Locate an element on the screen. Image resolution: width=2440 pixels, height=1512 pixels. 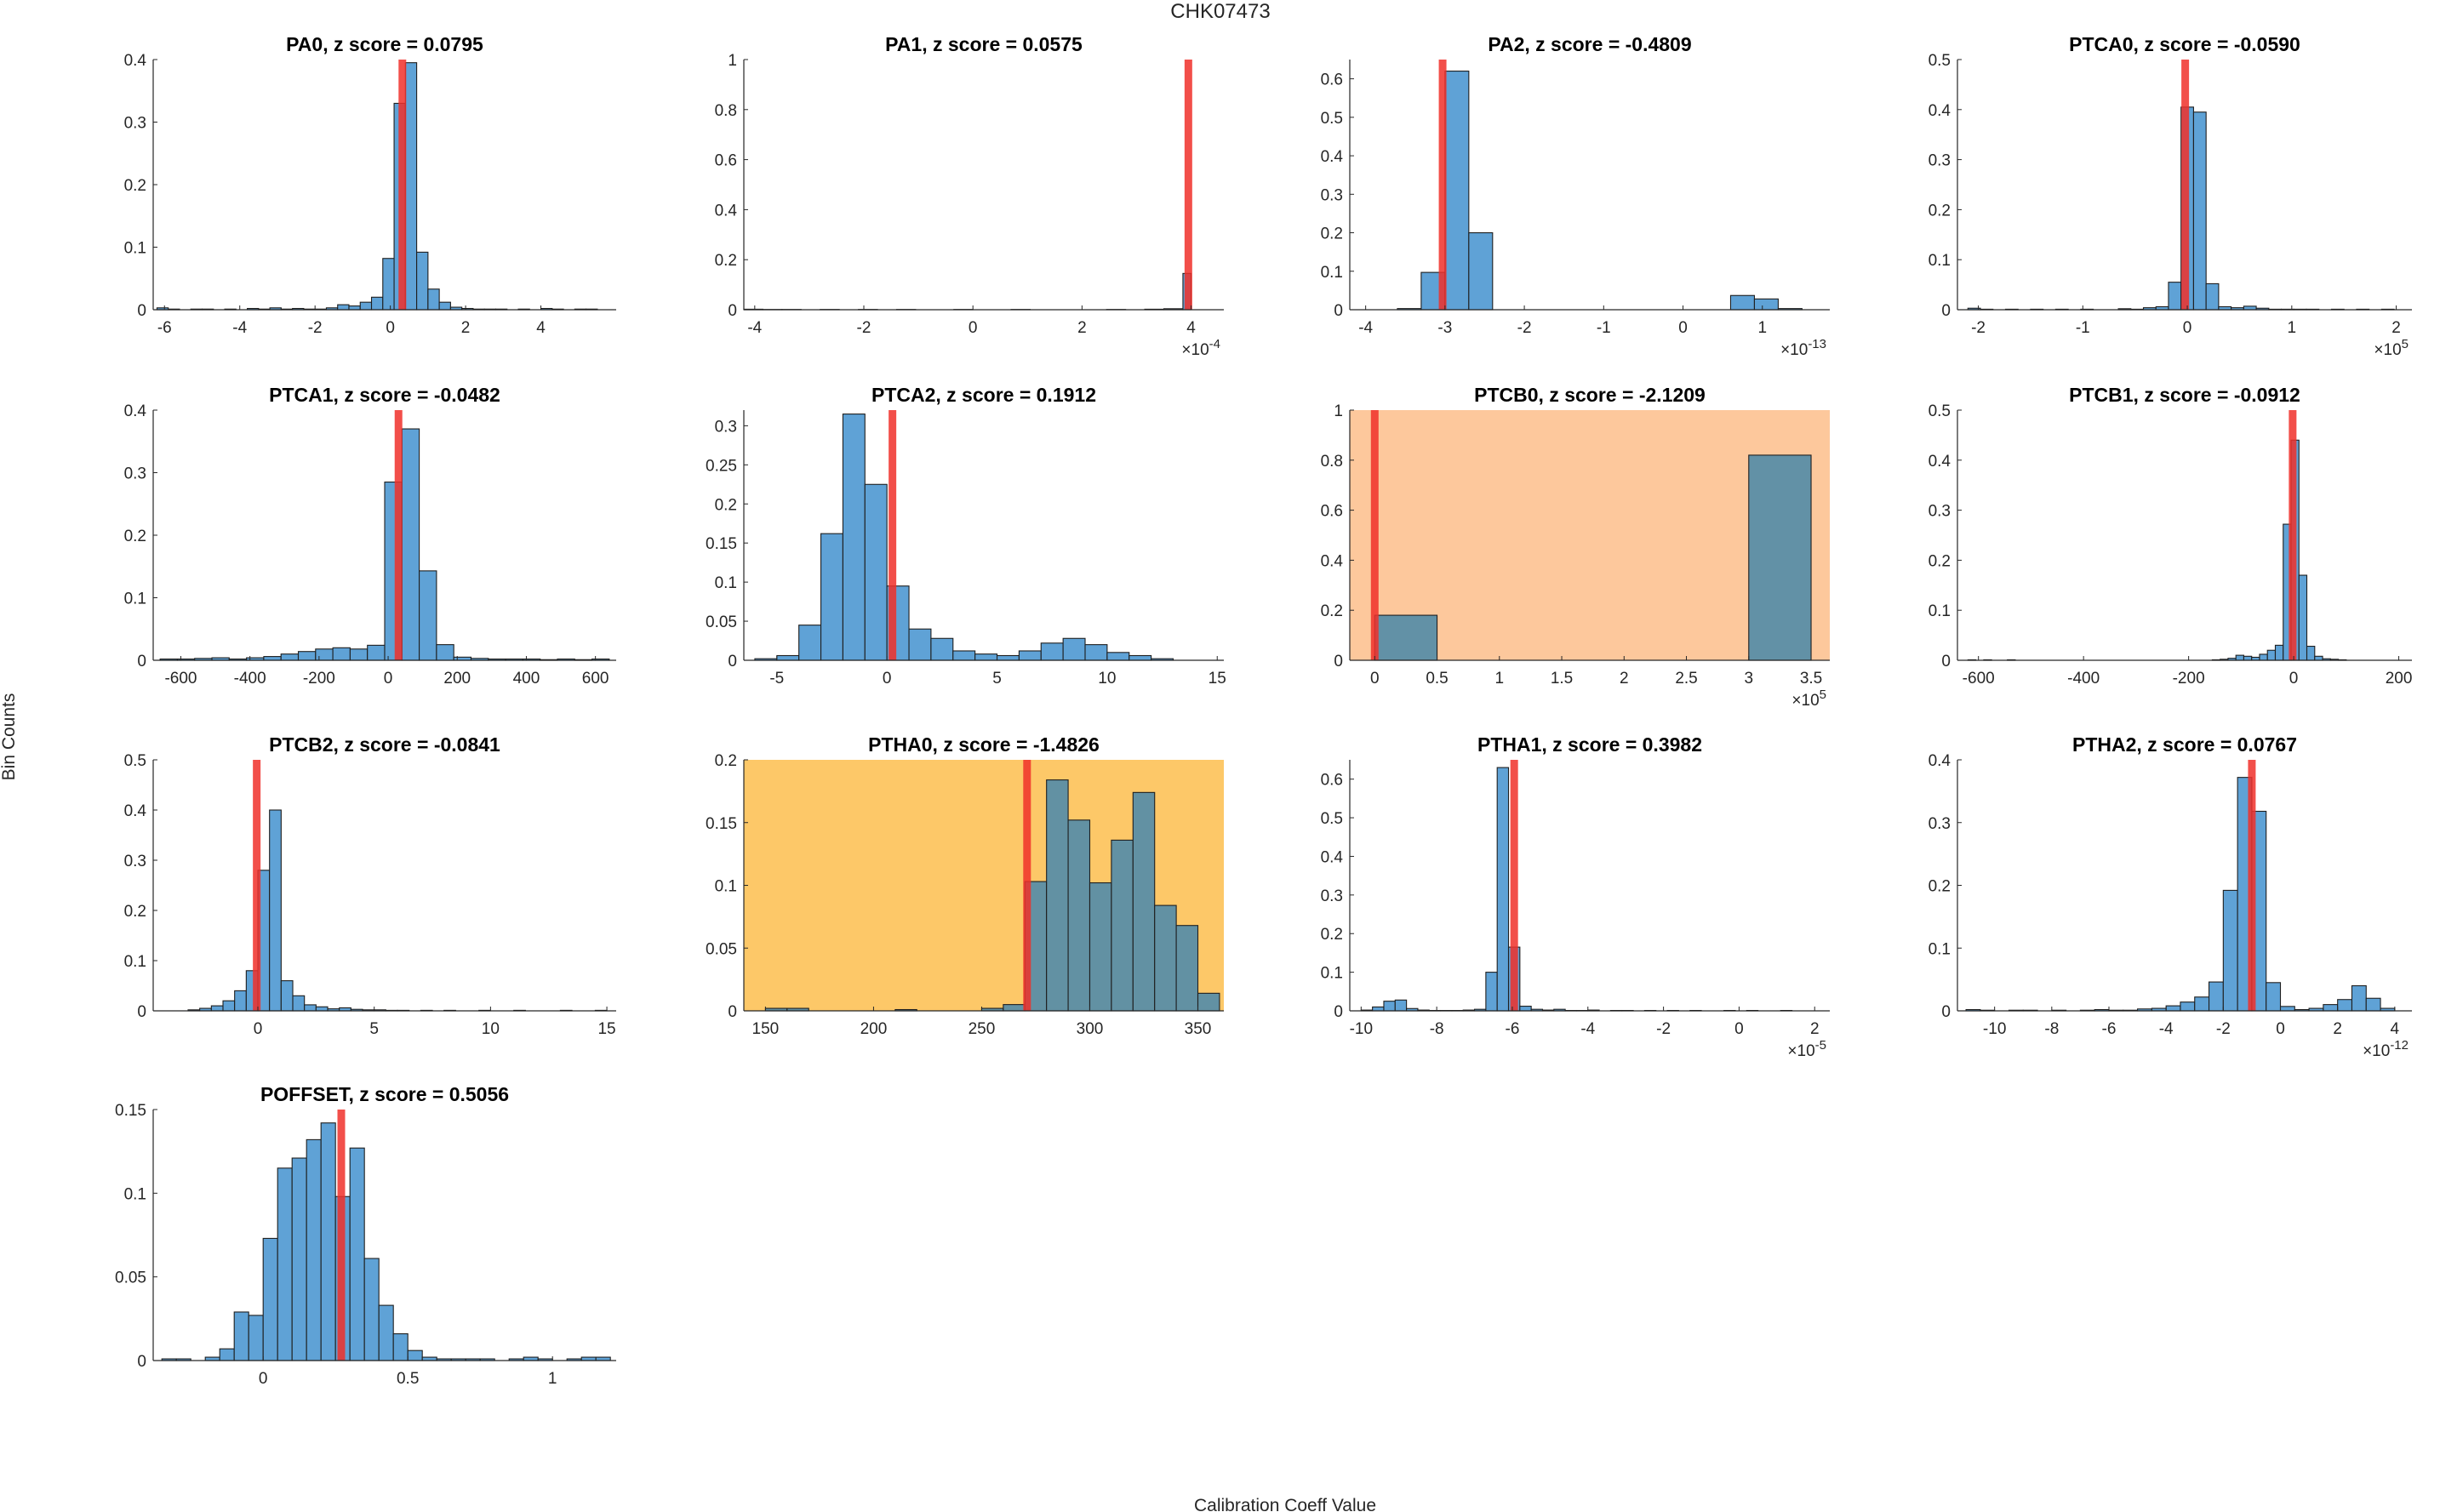
subplot-title: PTCA2, z score = 0.1912 is located at coordinates (983, 395).